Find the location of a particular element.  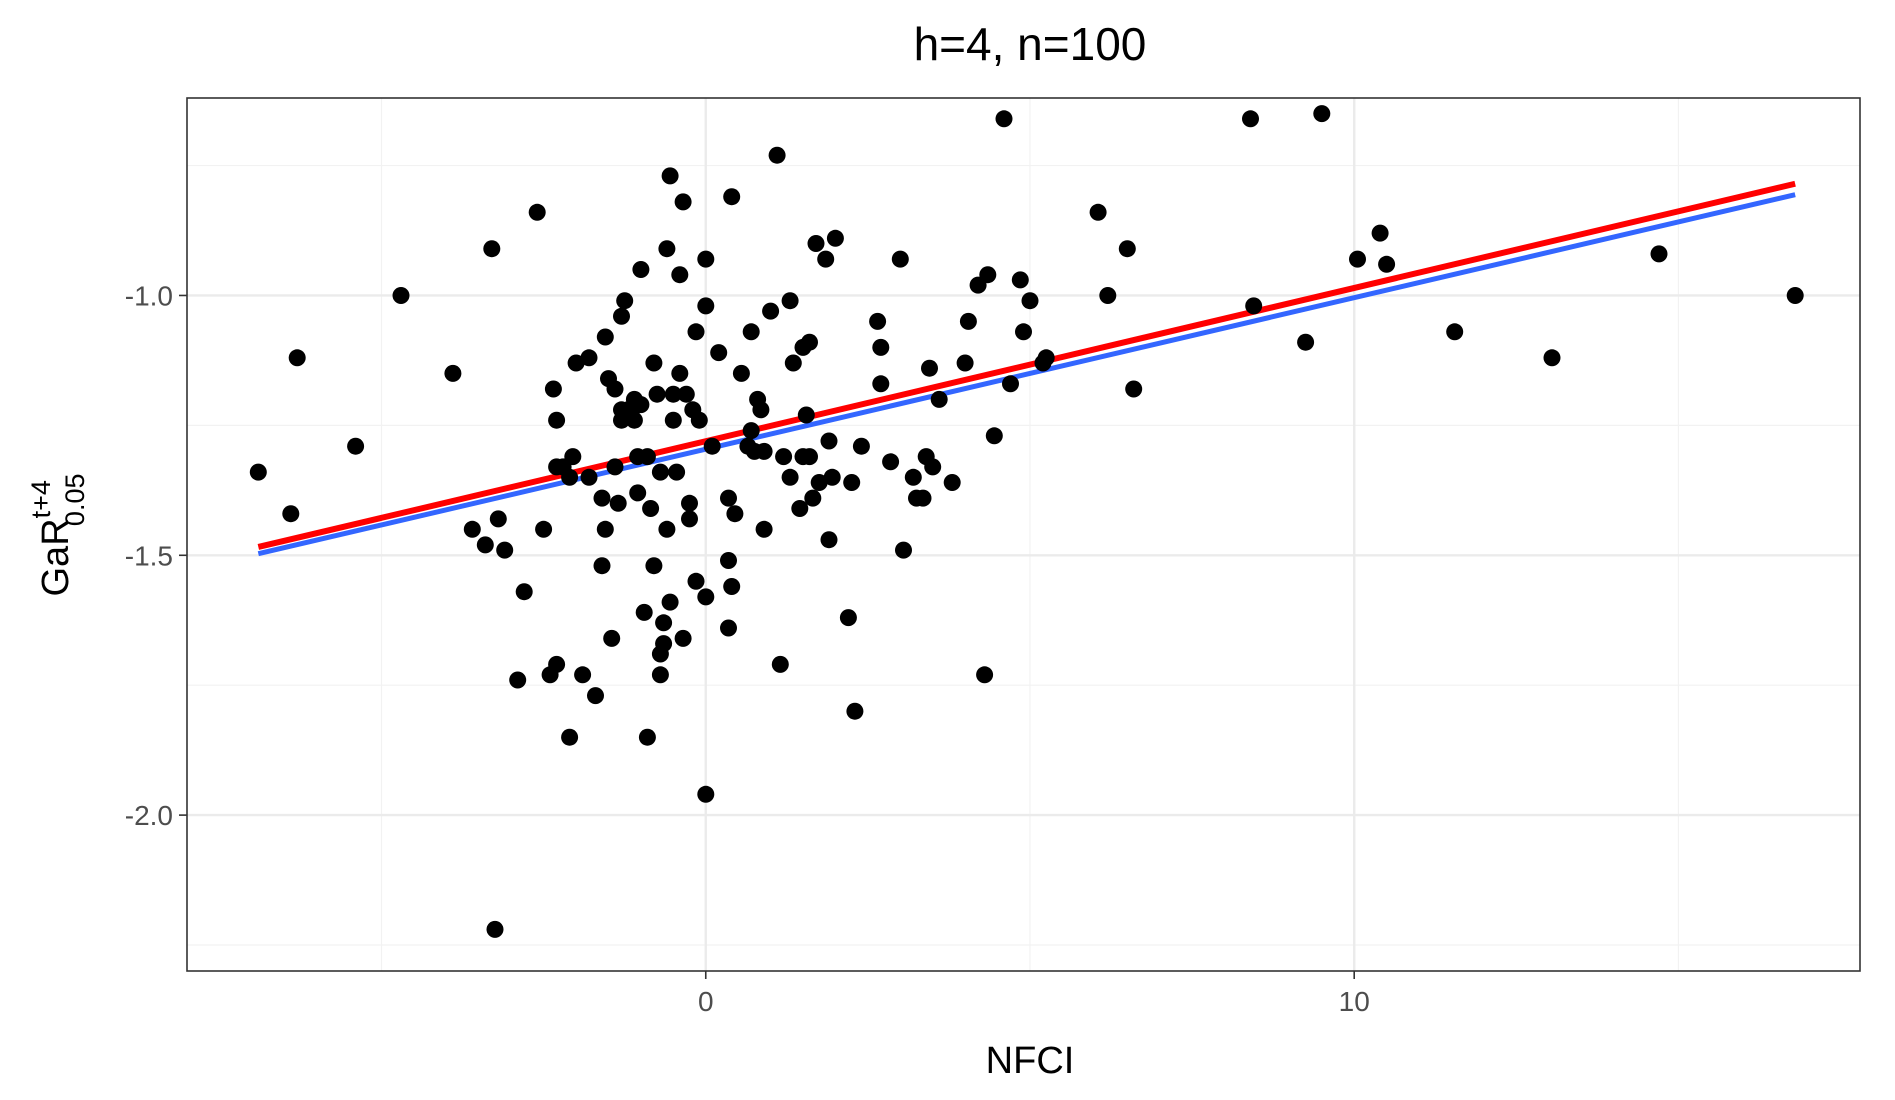

y-axis-title: GaRt+4 0.05 is located at coordinates (58, 535).